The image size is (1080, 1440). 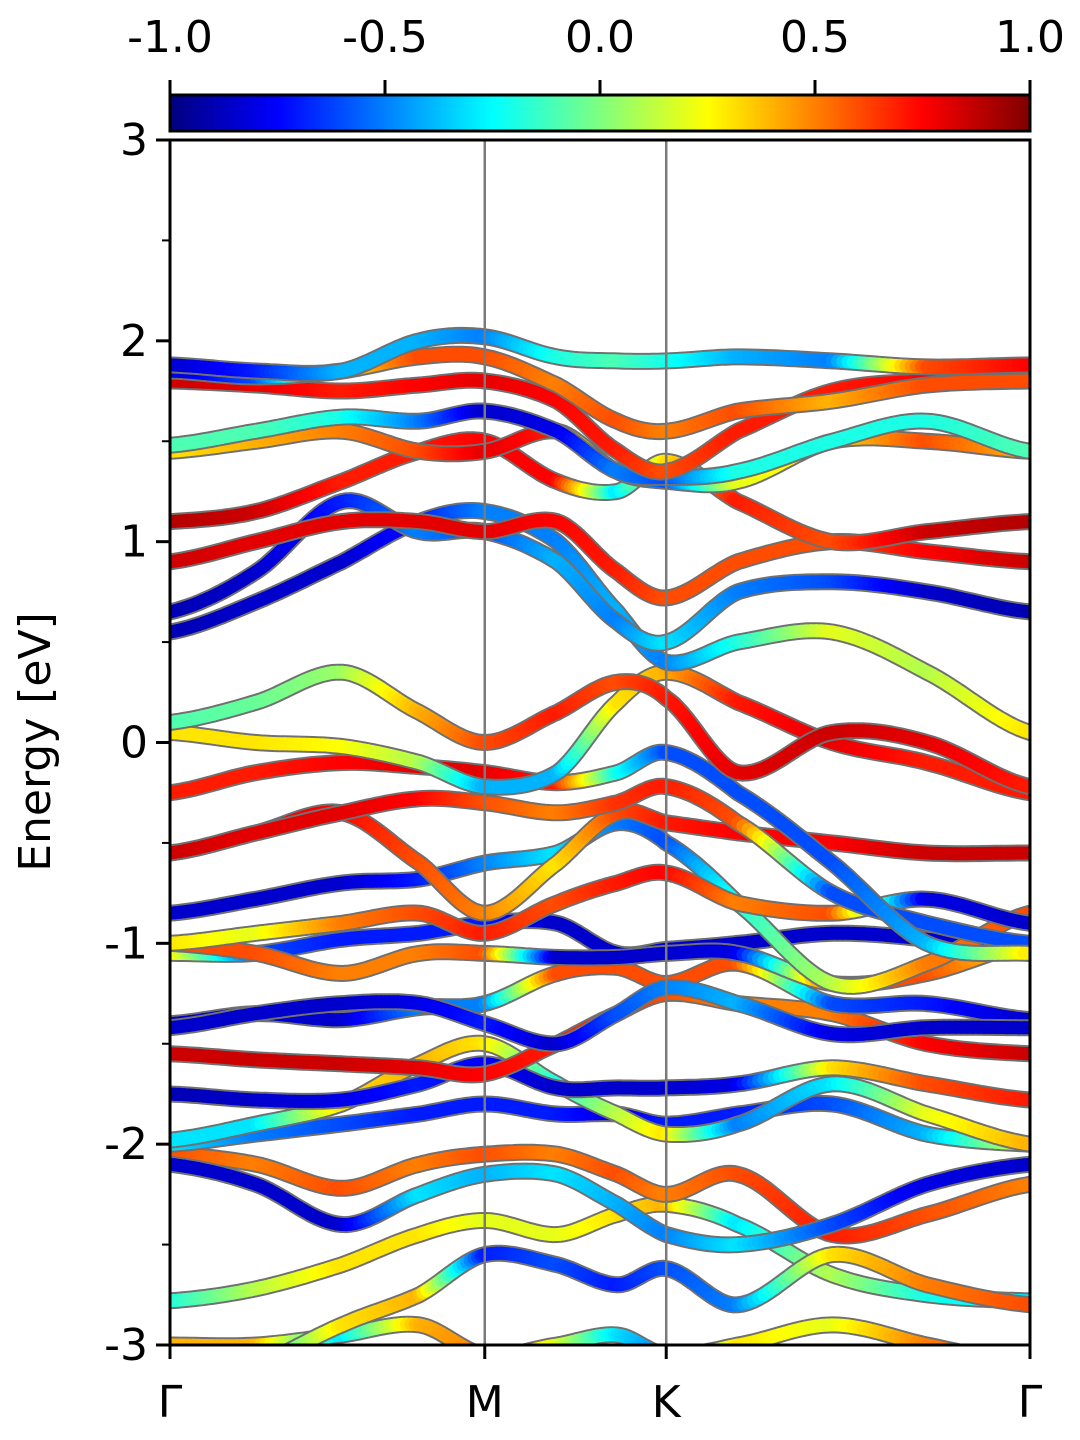 What do you see at coordinates (815, 37) in the screenshot?
I see `colorbar-tick-label: 0.5` at bounding box center [815, 37].